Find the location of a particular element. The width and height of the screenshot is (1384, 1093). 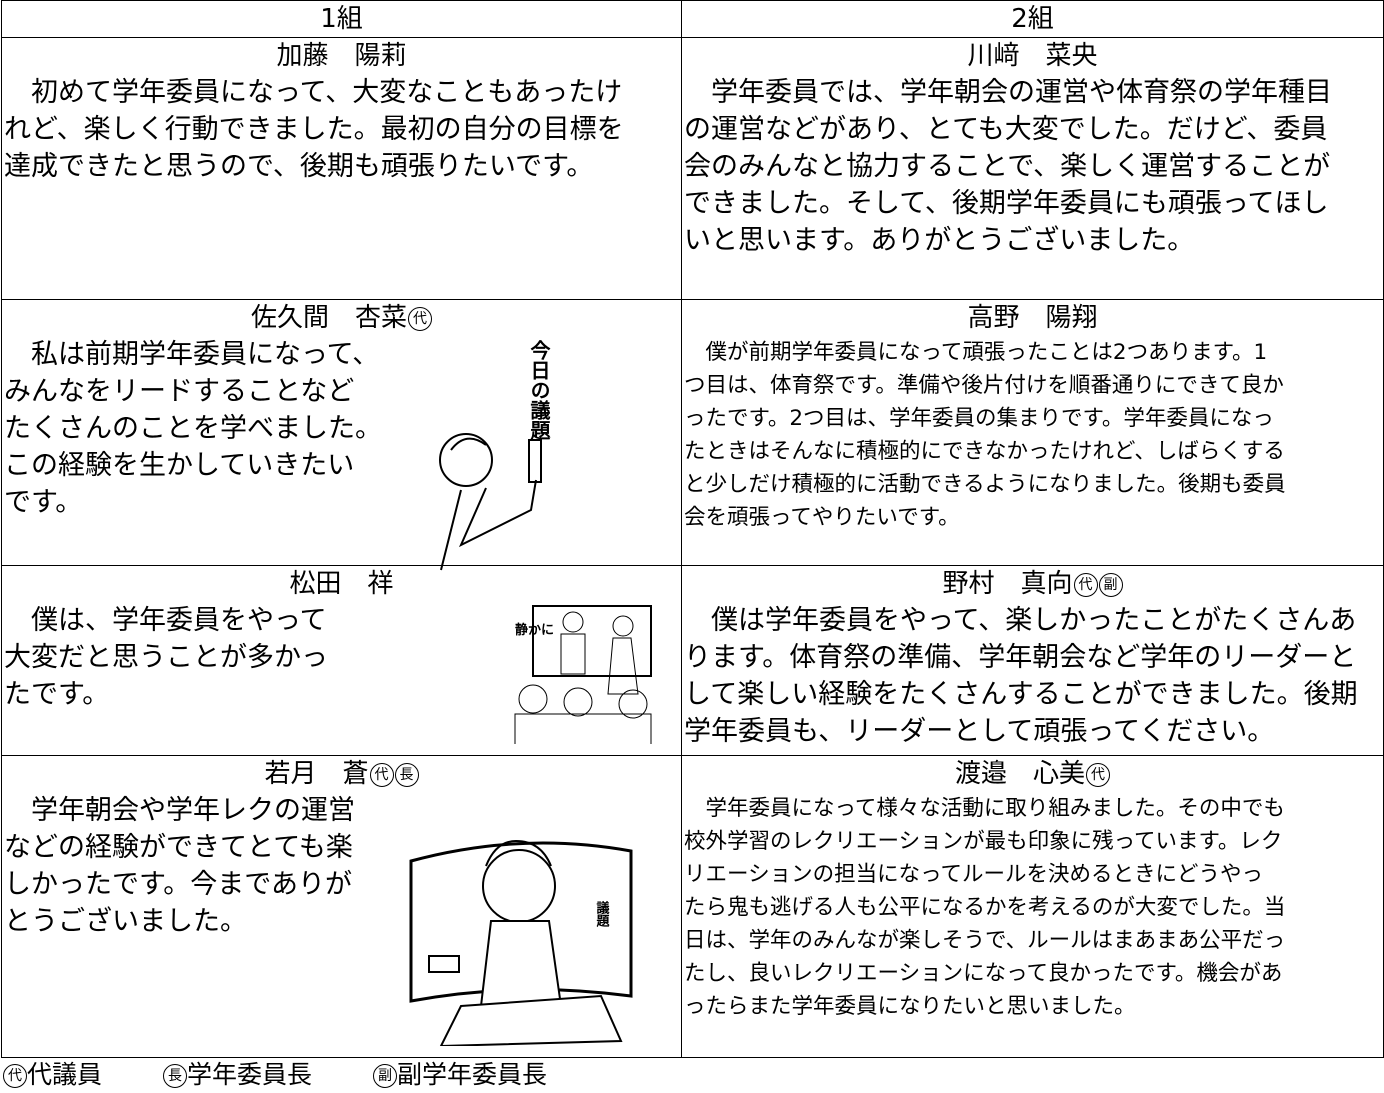

student-name: 渡邉 心美代 is located at coordinates (1032, 774).